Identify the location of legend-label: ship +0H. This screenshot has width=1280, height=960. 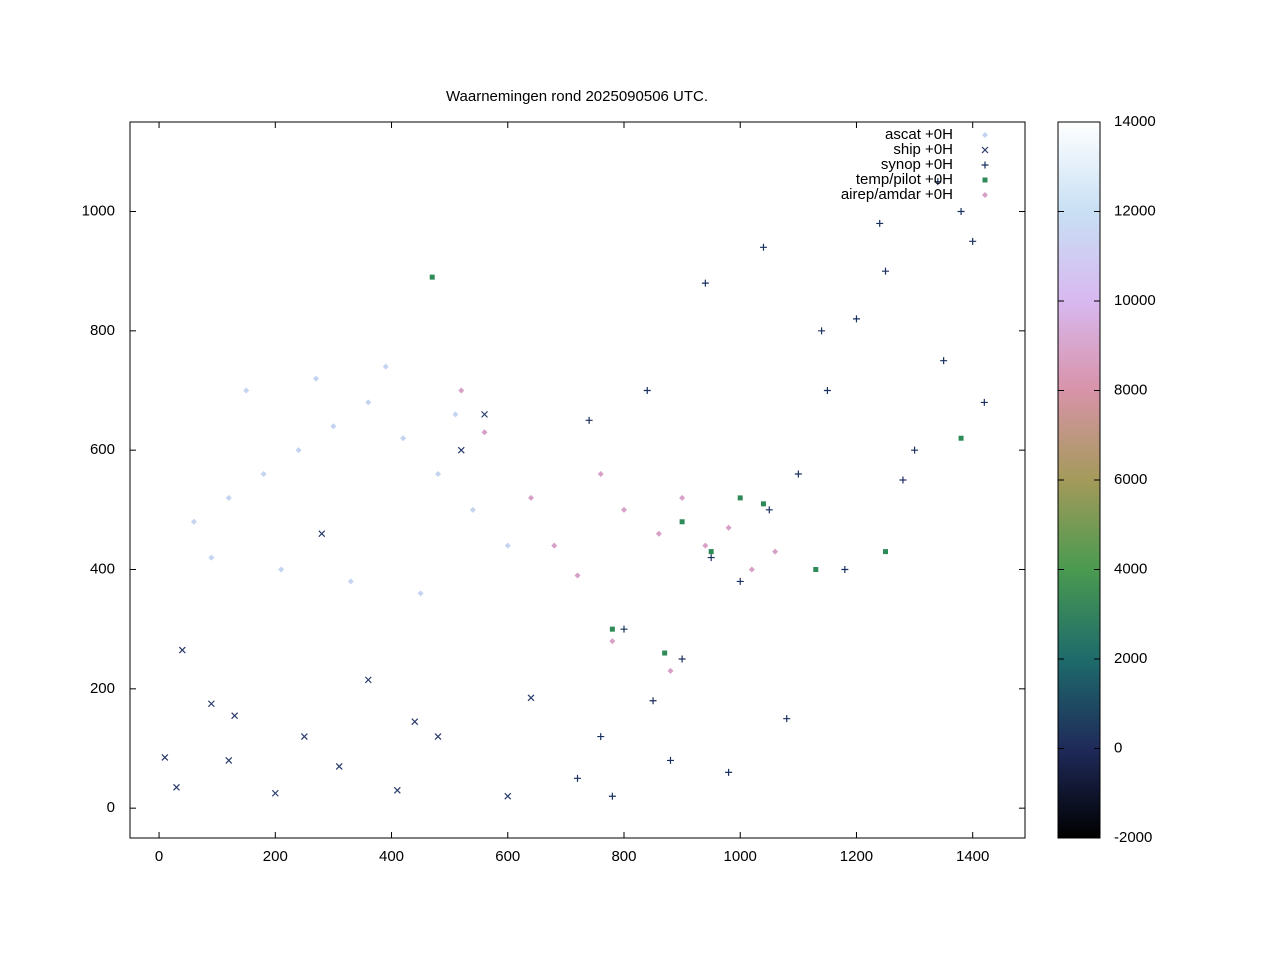
(923, 149).